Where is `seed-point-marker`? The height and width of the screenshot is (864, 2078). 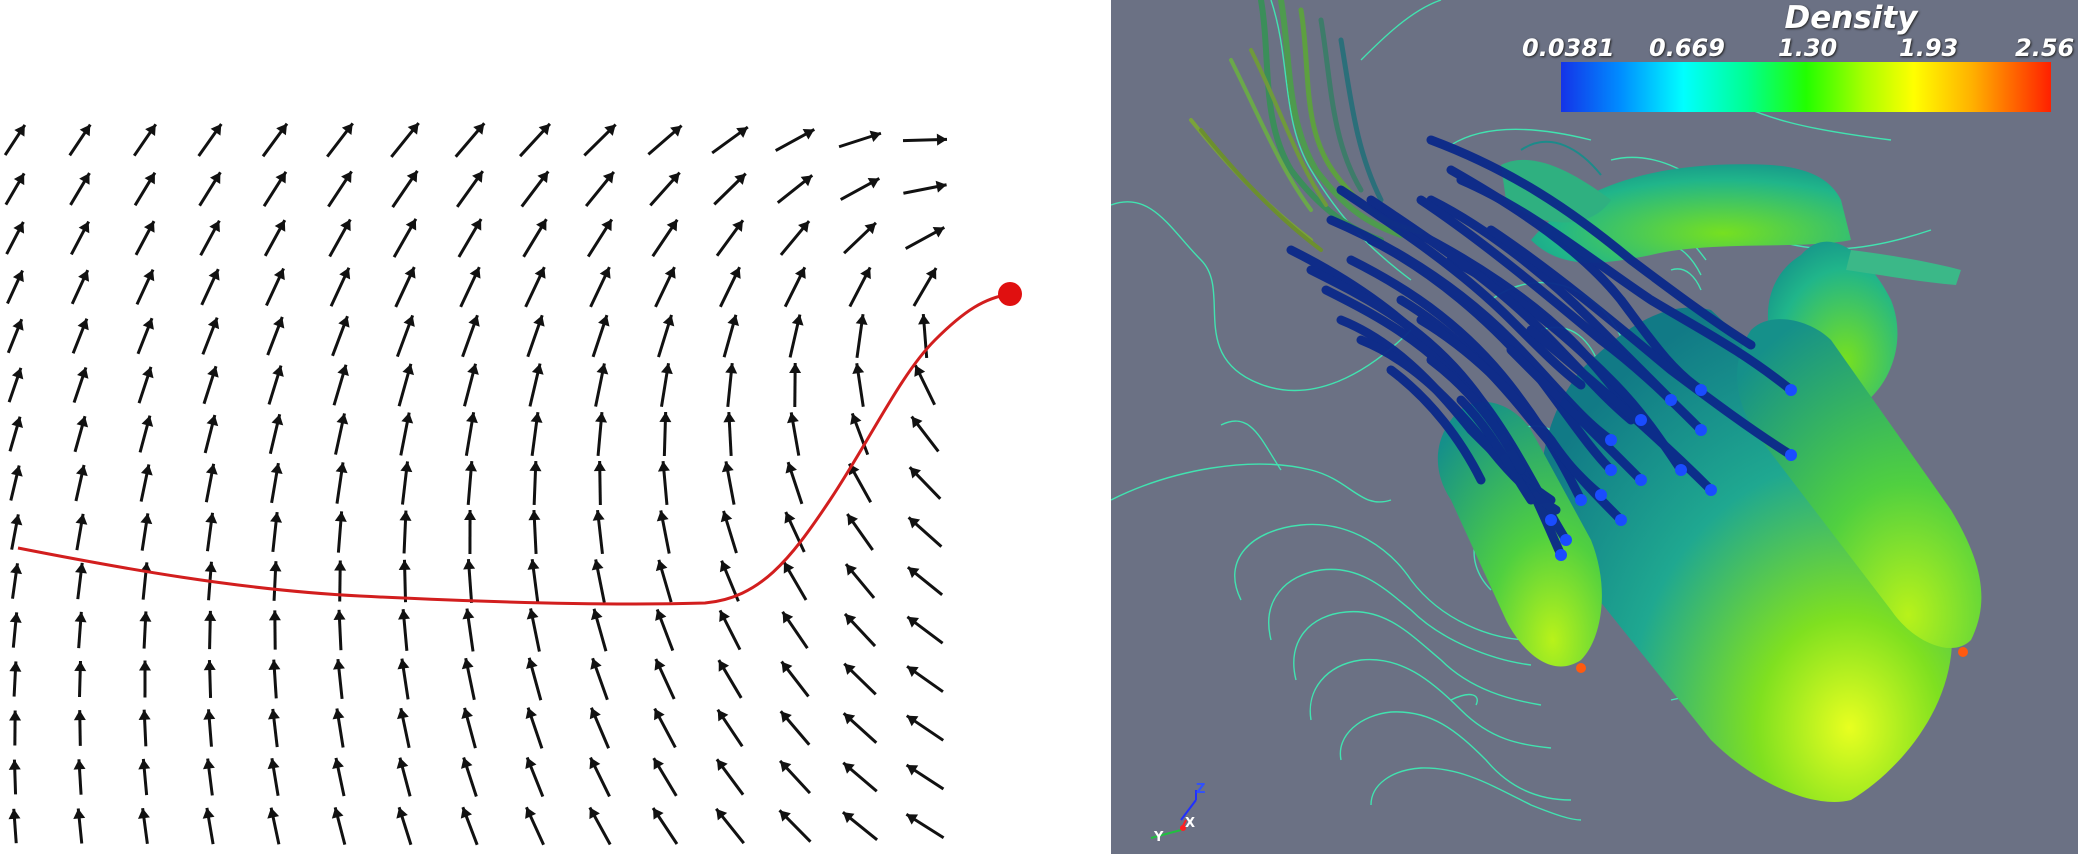 seed-point-marker is located at coordinates (1010, 294).